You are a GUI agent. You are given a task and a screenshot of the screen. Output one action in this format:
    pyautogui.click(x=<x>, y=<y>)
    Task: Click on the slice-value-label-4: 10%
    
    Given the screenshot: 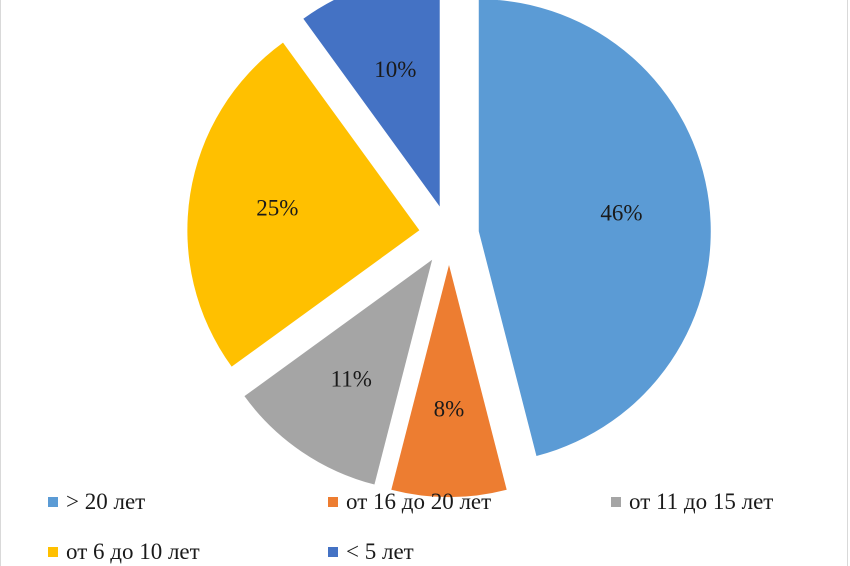 What is the action you would take?
    pyautogui.click(x=395, y=69)
    